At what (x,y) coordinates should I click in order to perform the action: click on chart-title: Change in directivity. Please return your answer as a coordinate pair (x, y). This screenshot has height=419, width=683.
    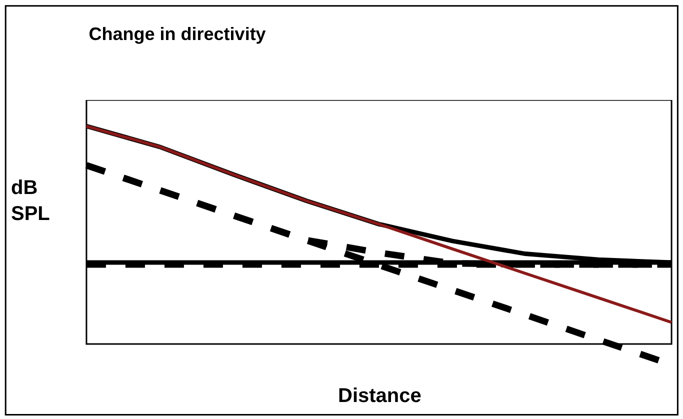
    Looking at the image, I should click on (177, 34).